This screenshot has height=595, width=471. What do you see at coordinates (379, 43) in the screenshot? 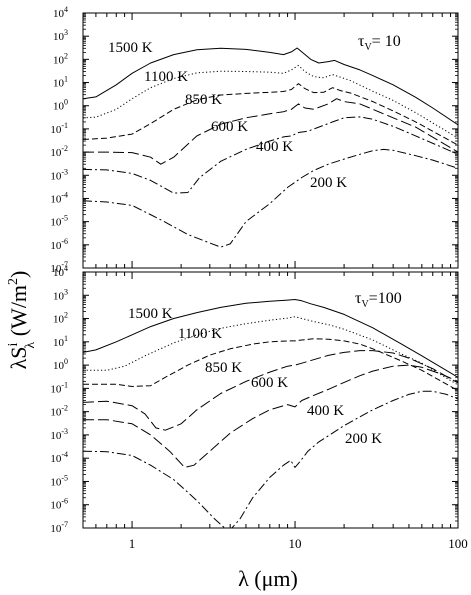
I see `tau-annotation: τV= 10` at bounding box center [379, 43].